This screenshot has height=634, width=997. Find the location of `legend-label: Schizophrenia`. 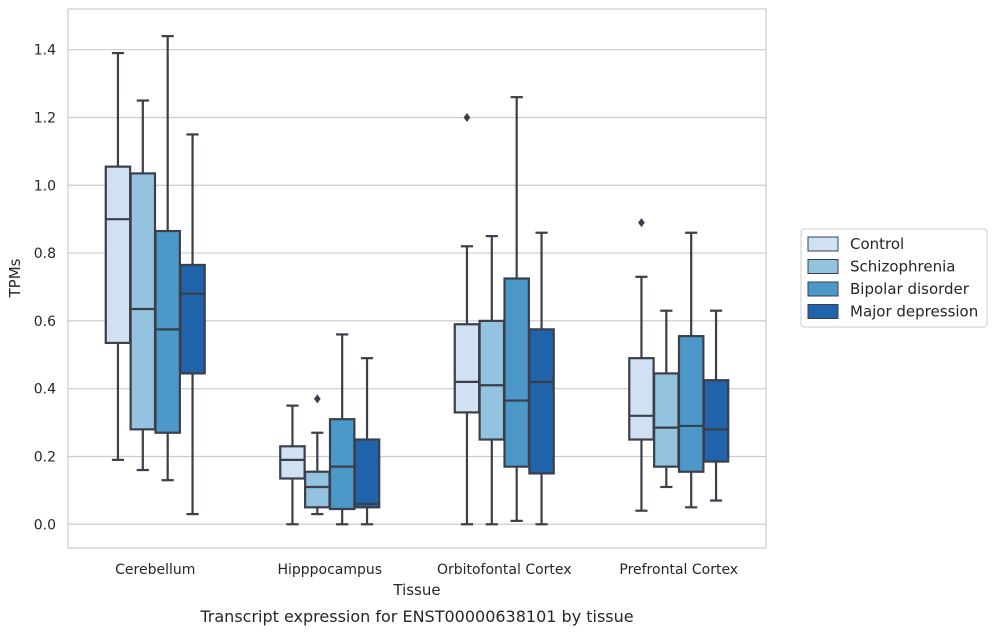

legend-label: Schizophrenia is located at coordinates (902, 267).